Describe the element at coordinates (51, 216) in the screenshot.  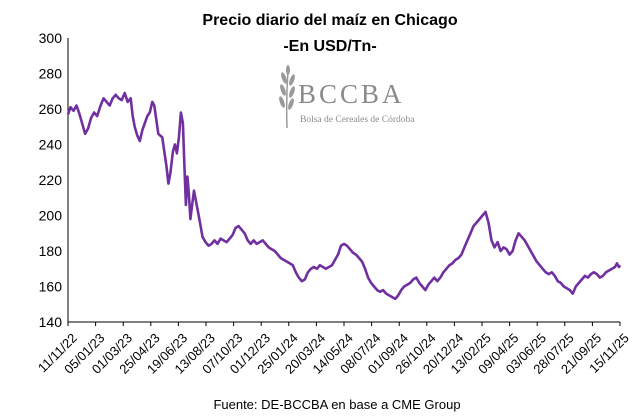
I see `y-tick-label: 200` at that location.